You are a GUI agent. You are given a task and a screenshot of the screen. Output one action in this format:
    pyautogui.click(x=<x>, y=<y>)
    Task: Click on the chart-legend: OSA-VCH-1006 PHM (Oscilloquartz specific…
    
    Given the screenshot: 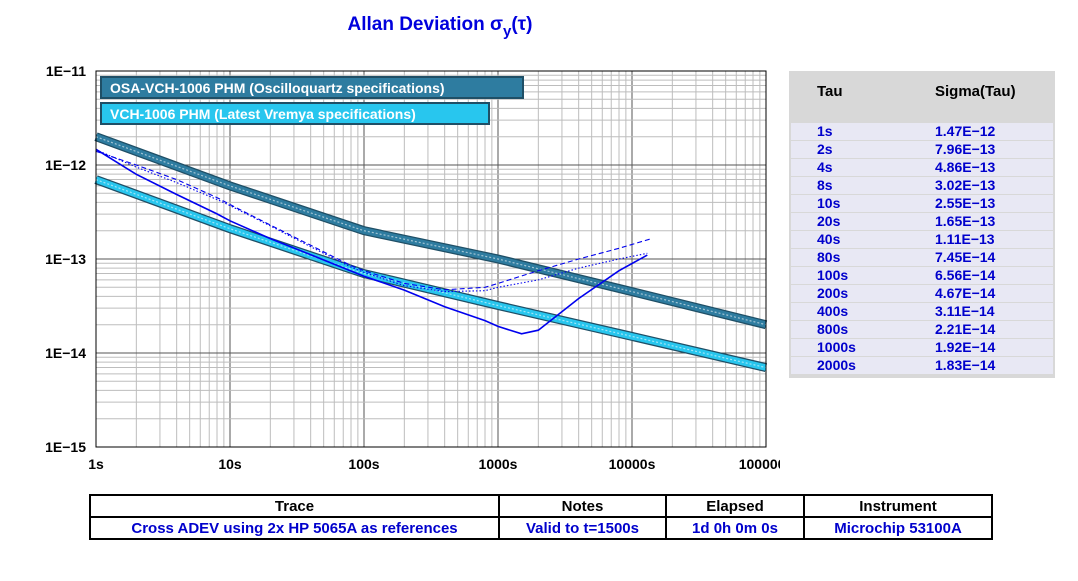 What is the action you would take?
    pyautogui.click(x=312, y=100)
    